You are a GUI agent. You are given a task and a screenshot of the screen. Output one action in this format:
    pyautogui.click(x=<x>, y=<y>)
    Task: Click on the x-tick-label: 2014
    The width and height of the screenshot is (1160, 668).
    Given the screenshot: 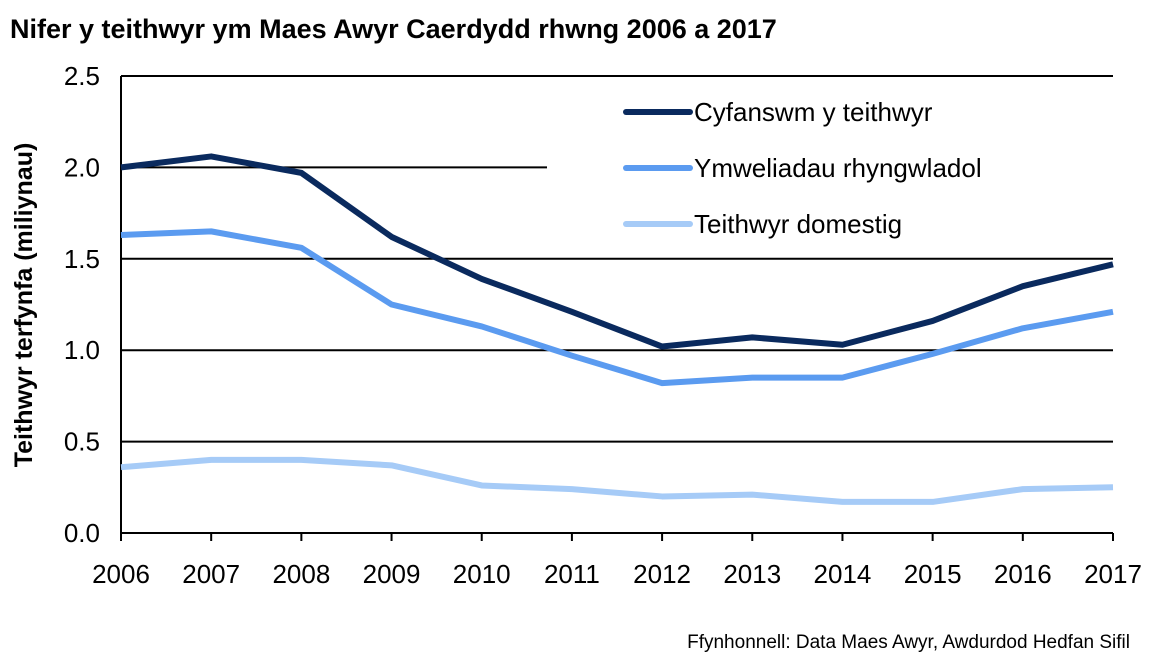 What is the action you would take?
    pyautogui.click(x=843, y=574)
    